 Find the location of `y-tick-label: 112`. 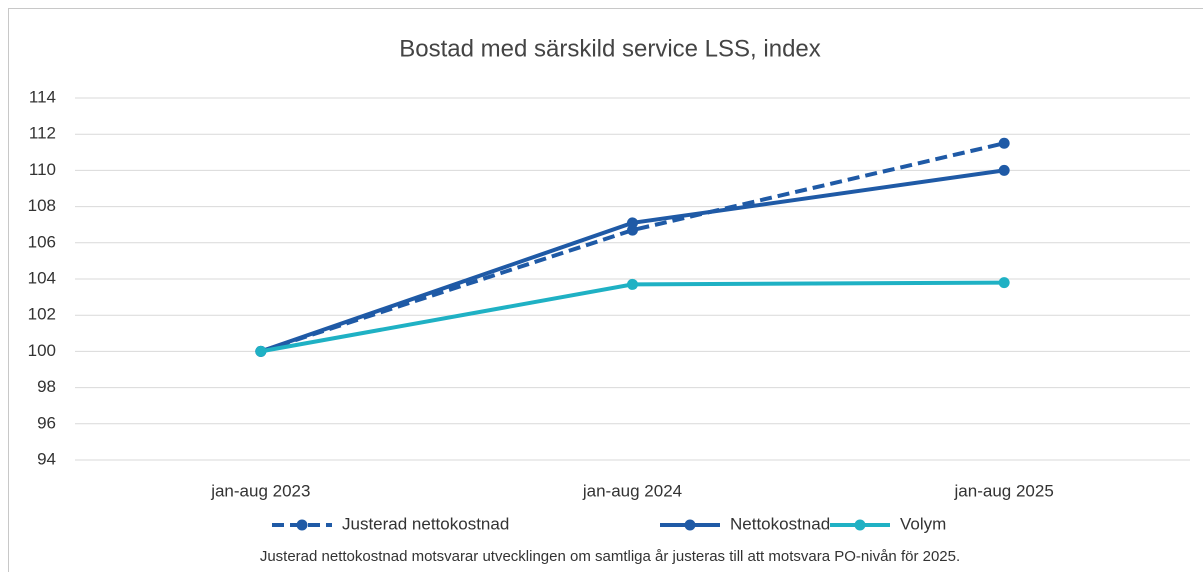

y-tick-label: 112 is located at coordinates (42, 133).